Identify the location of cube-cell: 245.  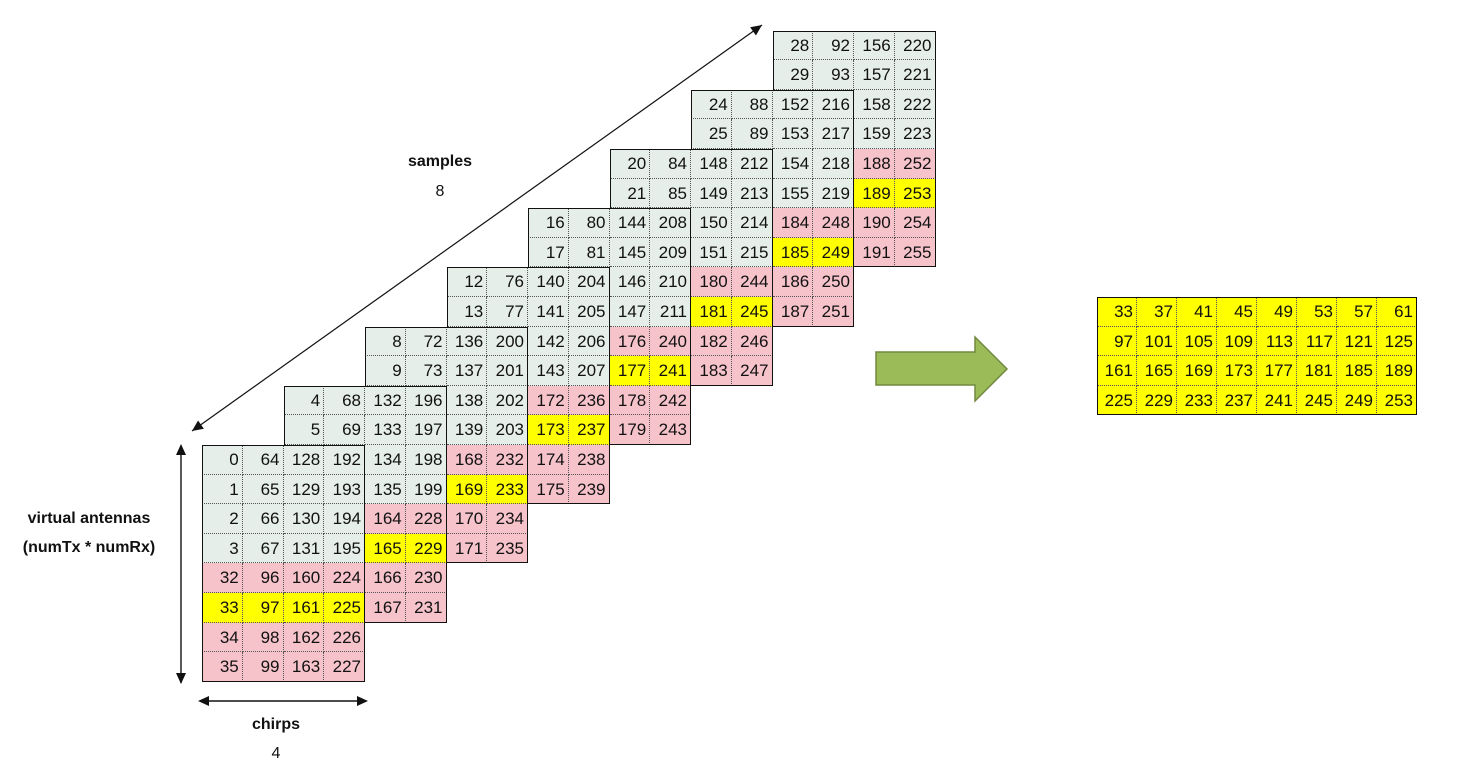
(752, 312).